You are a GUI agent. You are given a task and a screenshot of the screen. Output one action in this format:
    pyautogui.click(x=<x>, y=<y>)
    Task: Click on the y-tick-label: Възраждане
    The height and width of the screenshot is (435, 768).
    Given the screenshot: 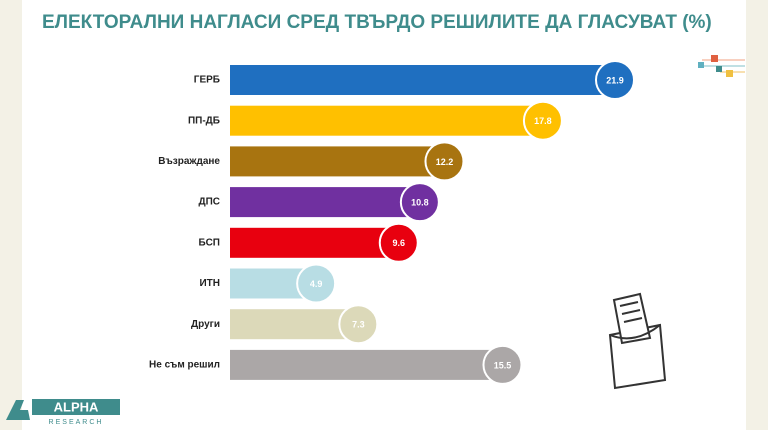 What is the action you would take?
    pyautogui.click(x=189, y=161)
    